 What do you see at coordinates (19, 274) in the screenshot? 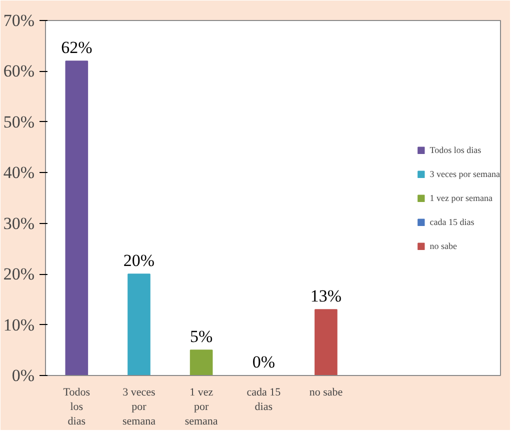
I see `y-tick-label: 20%` at bounding box center [19, 274].